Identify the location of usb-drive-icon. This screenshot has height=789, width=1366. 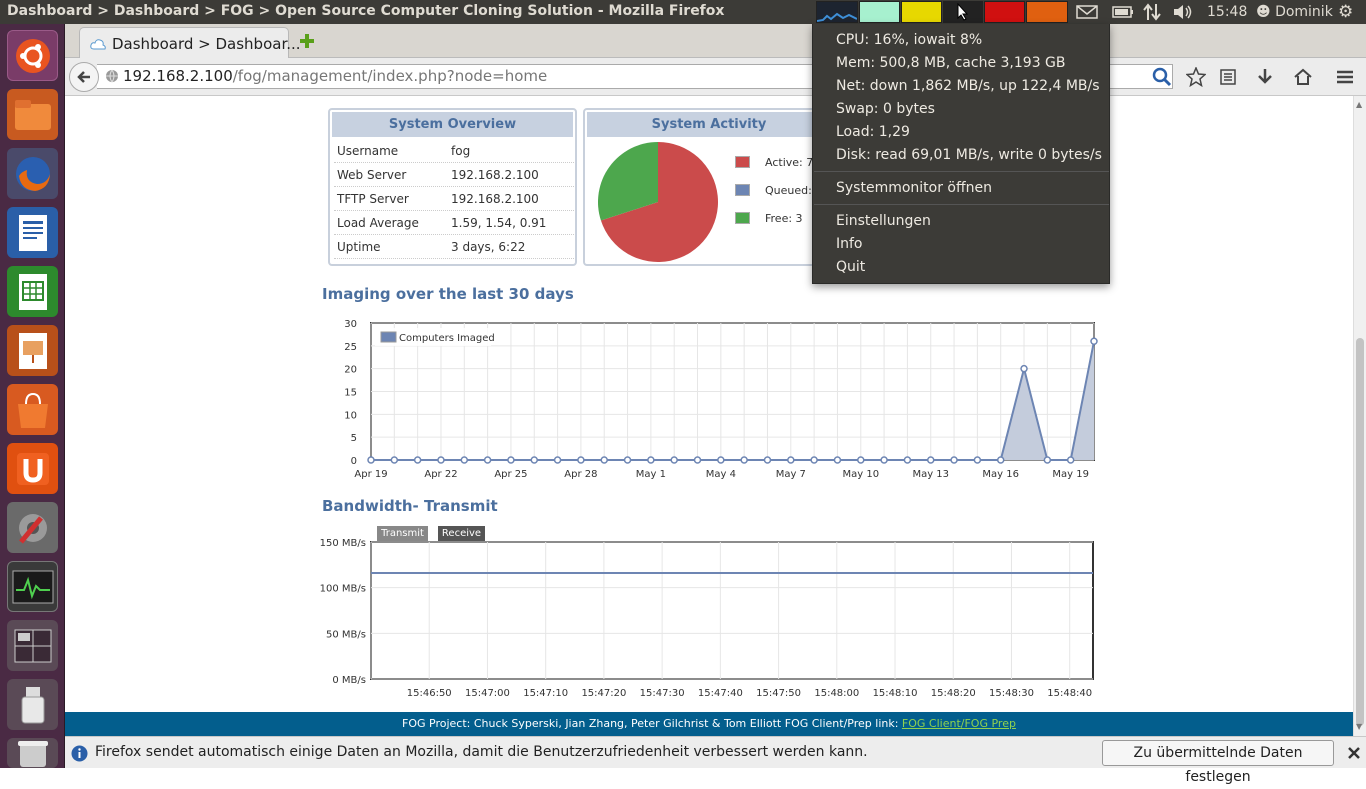
(32, 704).